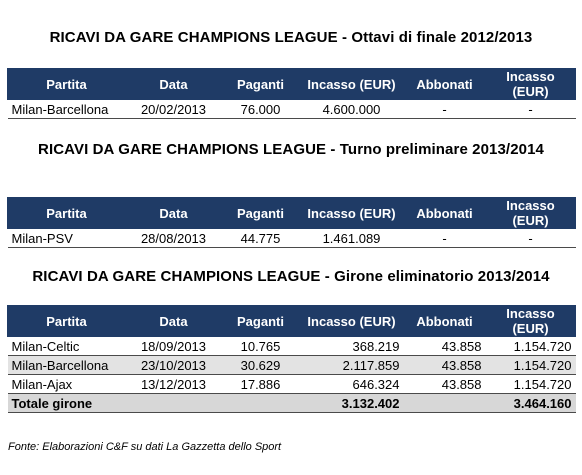  I want to click on cell-data: 20/02/2013, so click(173, 109).